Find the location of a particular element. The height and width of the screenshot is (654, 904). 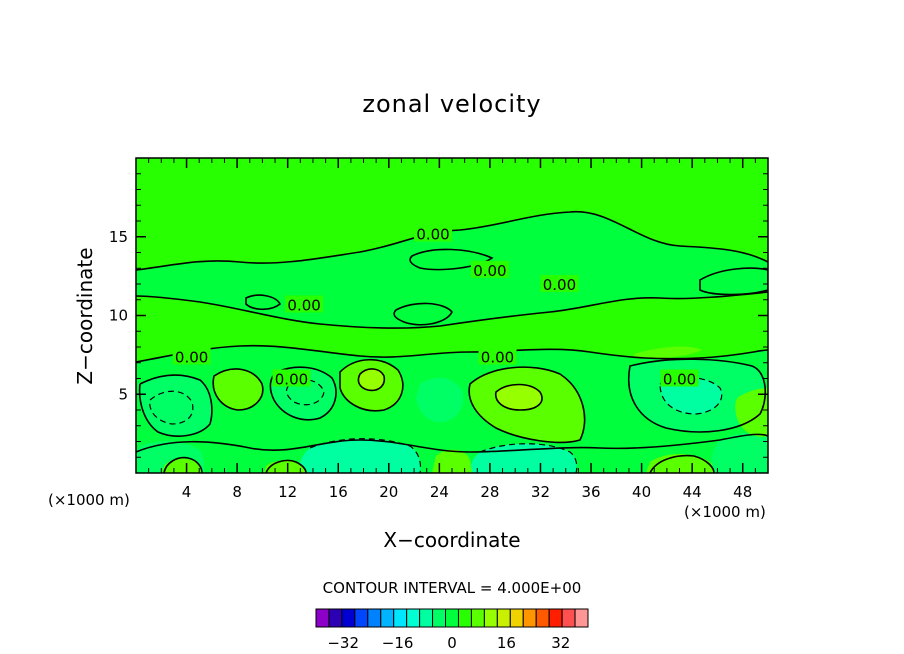

colorbar-tick-label: −16 is located at coordinates (398, 643).